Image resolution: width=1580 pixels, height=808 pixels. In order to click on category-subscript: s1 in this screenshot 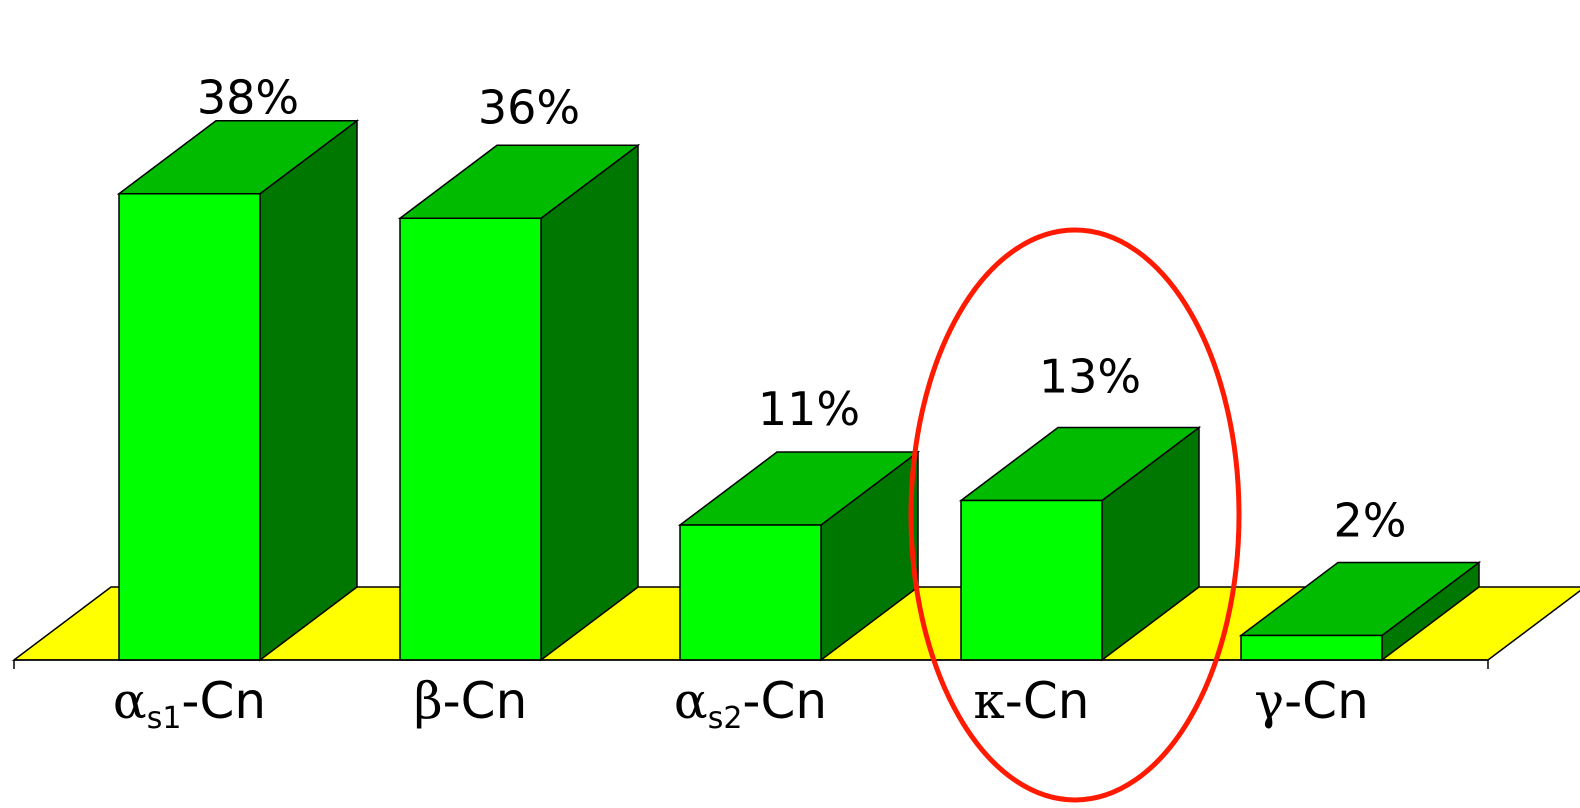, I will do `click(164, 718)`.